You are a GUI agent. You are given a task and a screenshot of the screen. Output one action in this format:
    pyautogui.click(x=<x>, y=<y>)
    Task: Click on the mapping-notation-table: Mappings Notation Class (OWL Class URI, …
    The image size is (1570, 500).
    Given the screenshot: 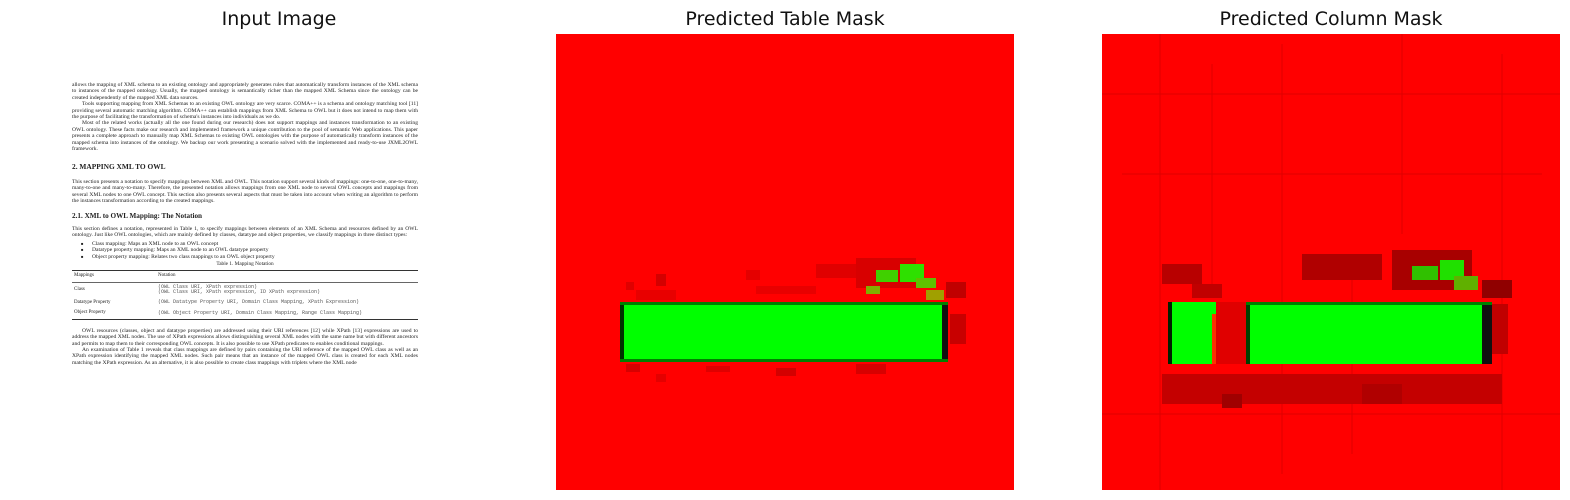 What is the action you would take?
    pyautogui.click(x=245, y=295)
    